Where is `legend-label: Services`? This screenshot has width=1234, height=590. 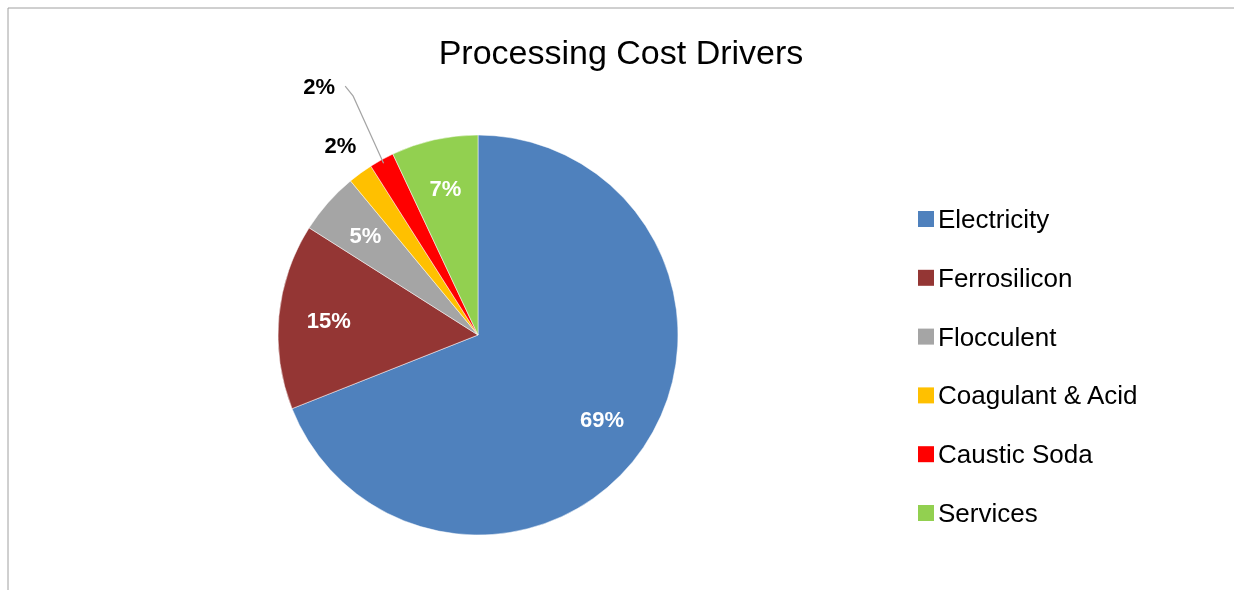 legend-label: Services is located at coordinates (988, 513).